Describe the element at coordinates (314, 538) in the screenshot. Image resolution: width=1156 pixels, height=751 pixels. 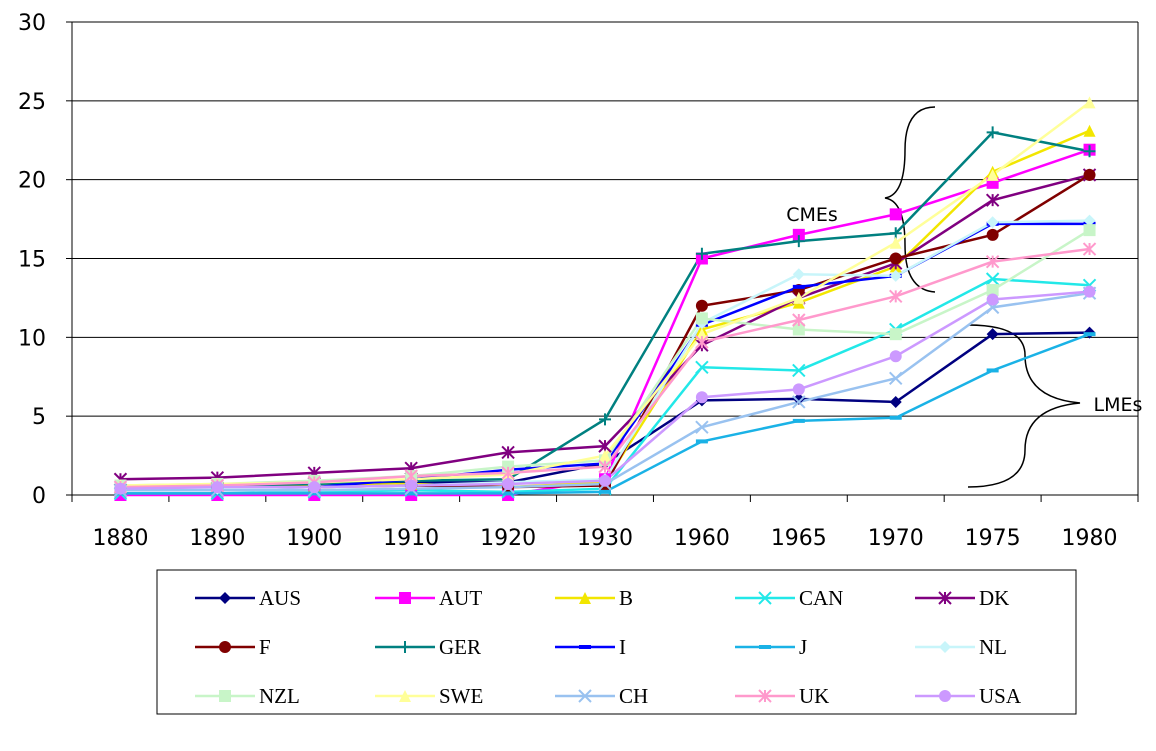
I see `x-tick-label: 1900` at that location.